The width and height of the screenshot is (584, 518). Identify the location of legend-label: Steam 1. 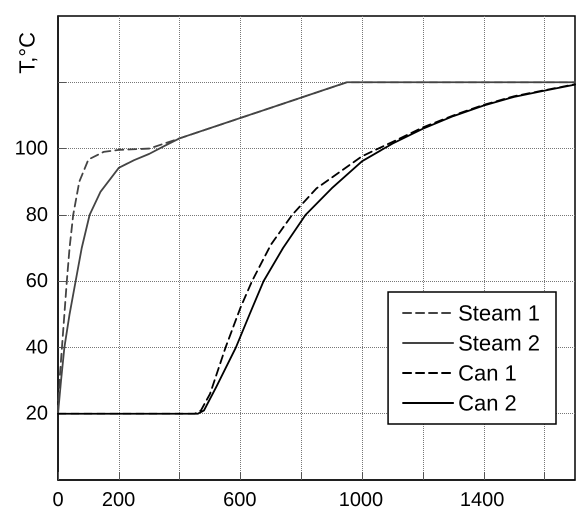
(499, 313).